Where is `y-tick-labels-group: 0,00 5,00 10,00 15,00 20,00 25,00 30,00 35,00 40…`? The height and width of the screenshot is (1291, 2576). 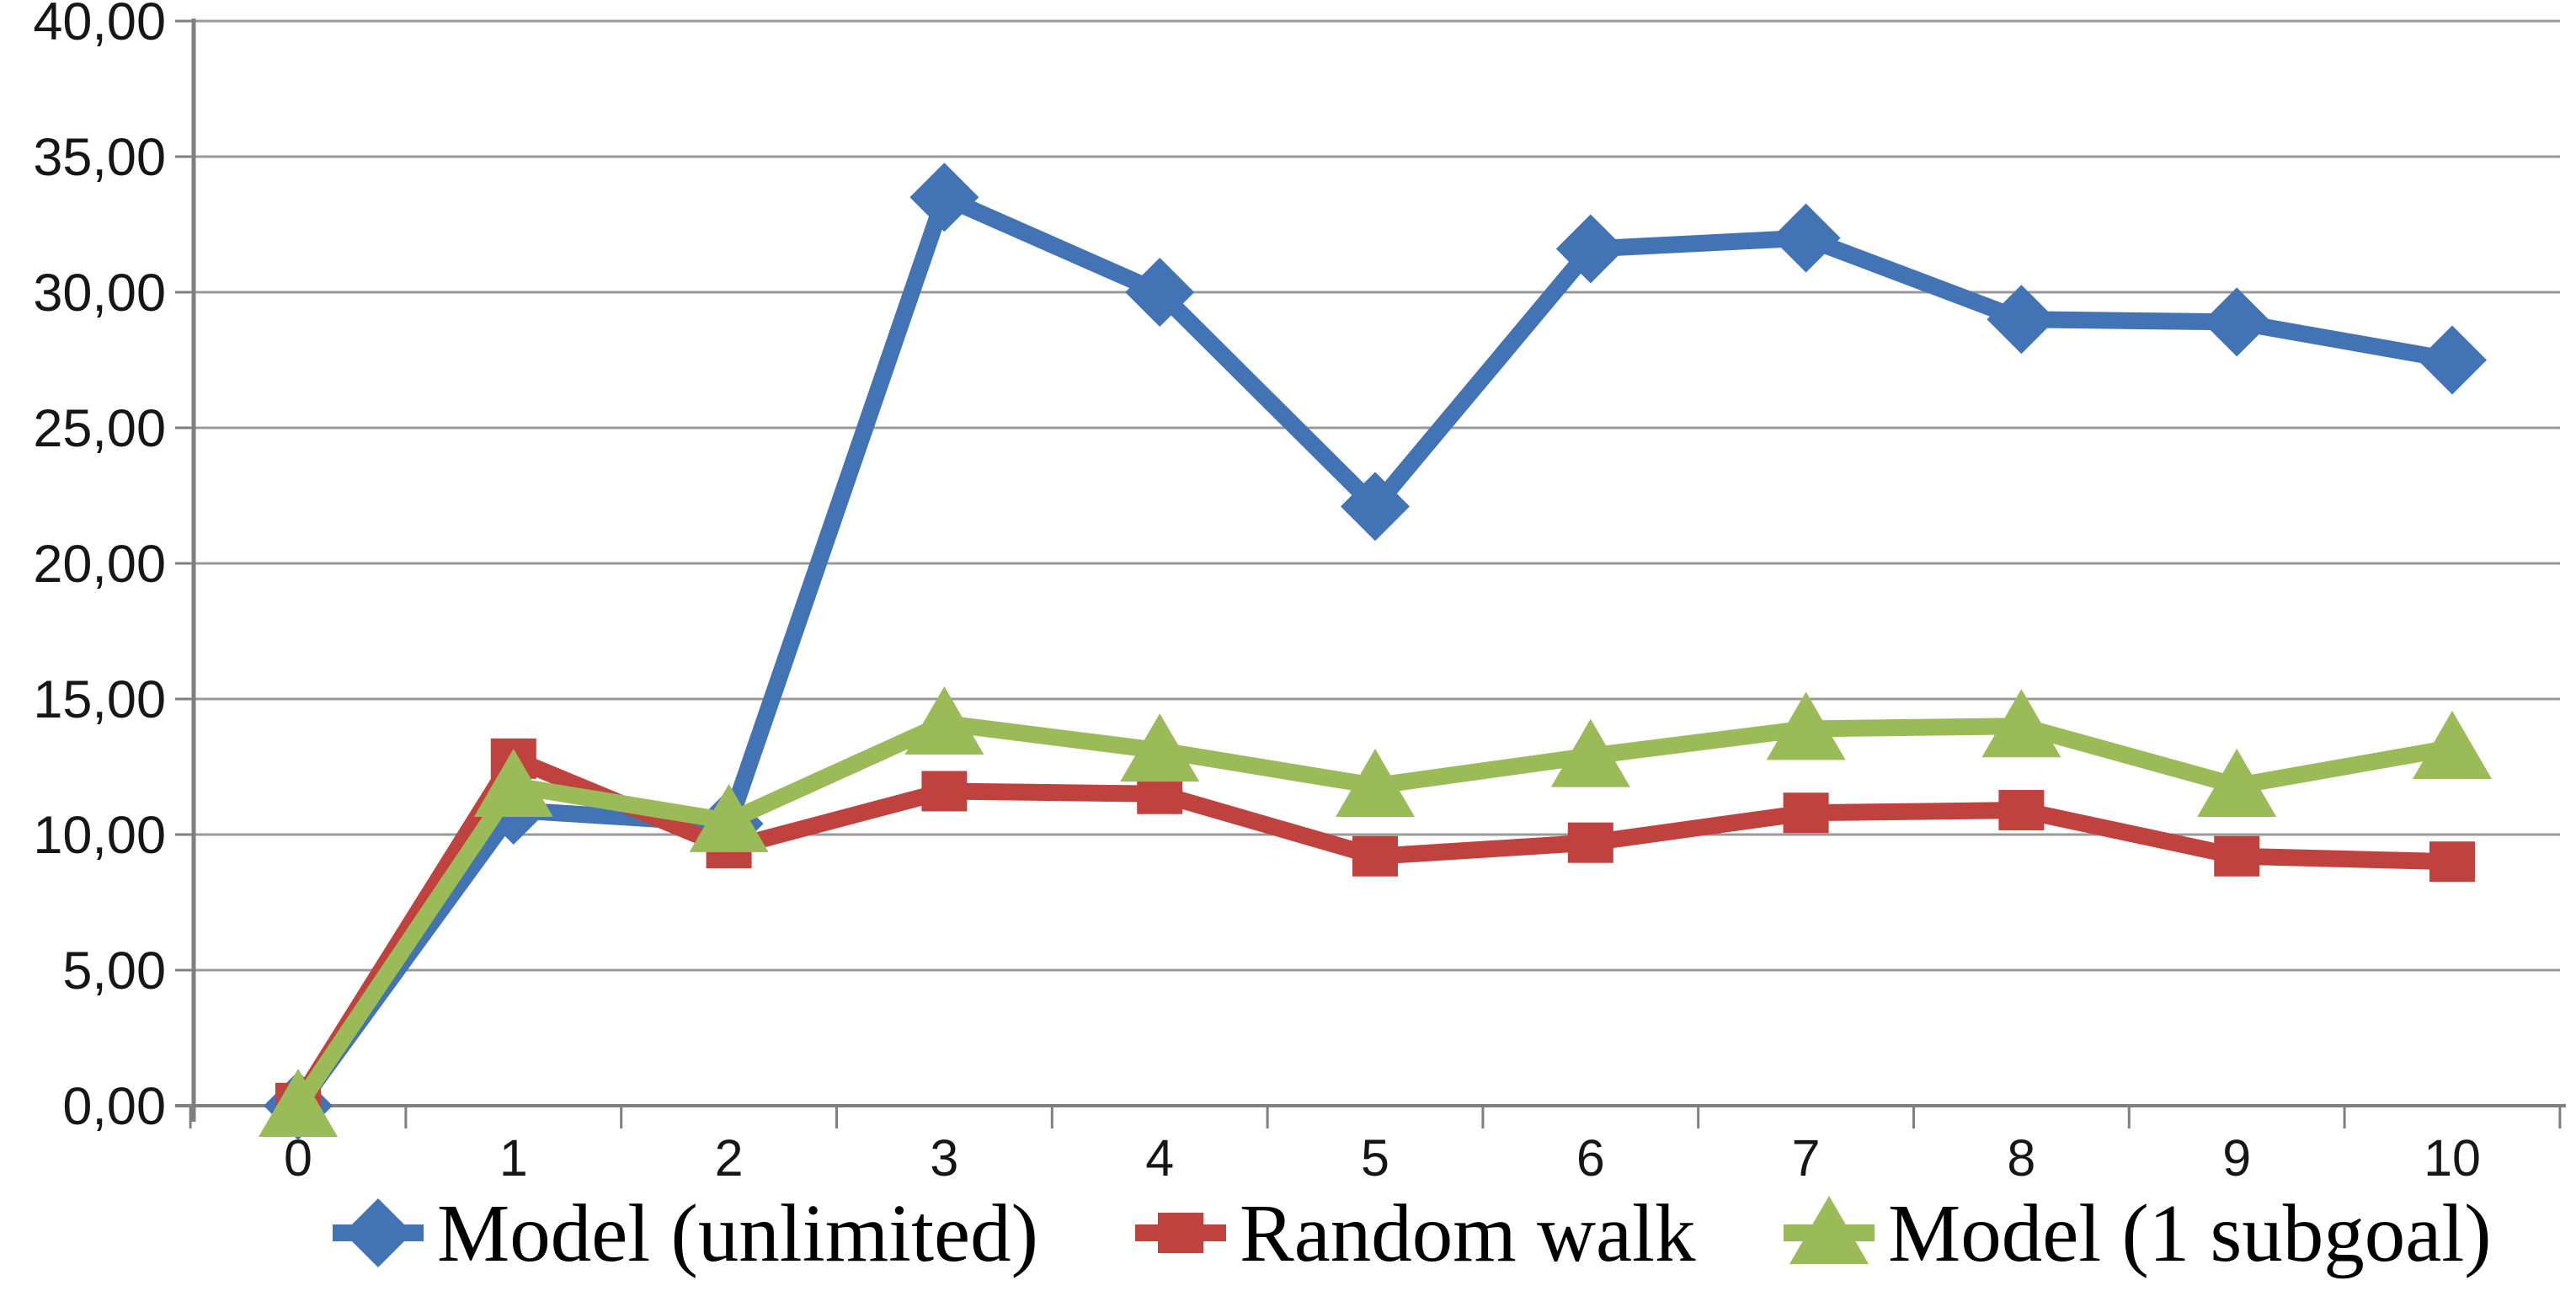
y-tick-labels-group: 0,00 5,00 10,00 15,00 20,00 25,00 30,00 35,00 40… is located at coordinates (99, 568).